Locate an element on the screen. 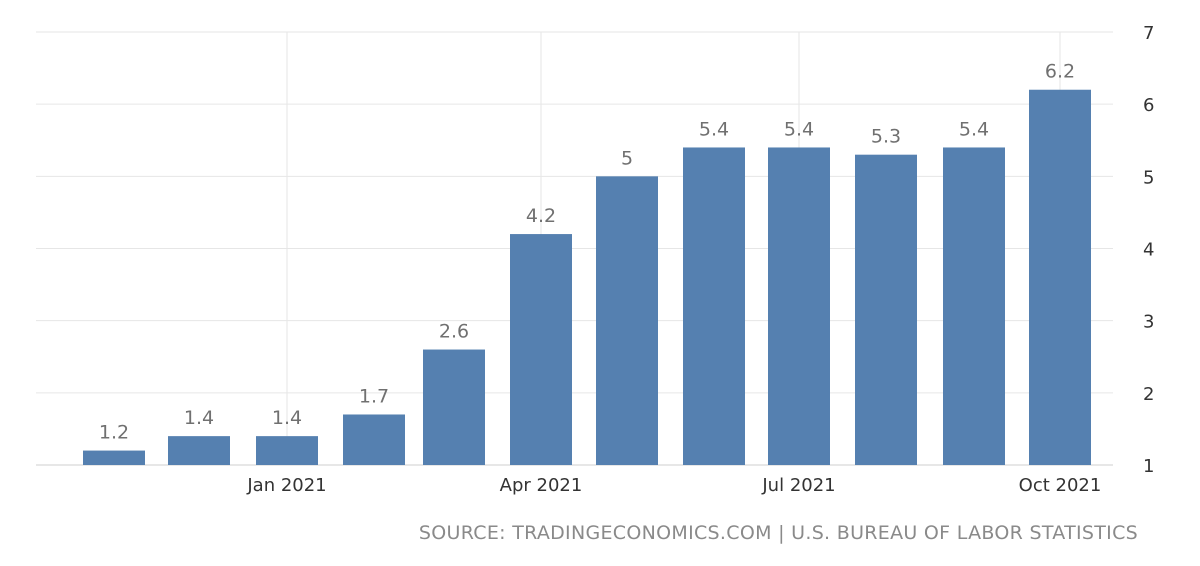 The height and width of the screenshot is (566, 1200). y-tick-label: 3 is located at coordinates (1148, 322).